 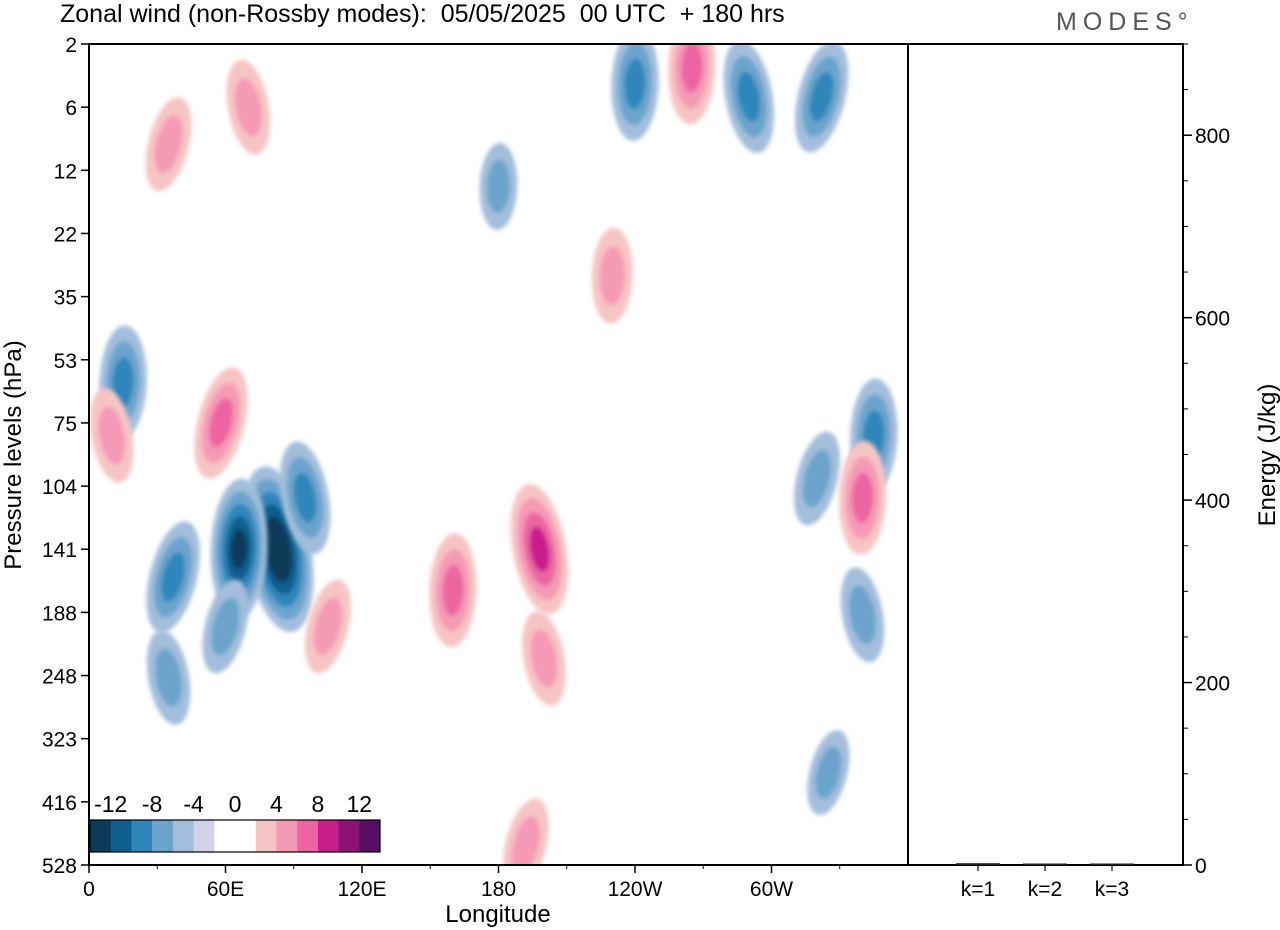 I want to click on y-tick-label: 416, so click(x=59, y=803).